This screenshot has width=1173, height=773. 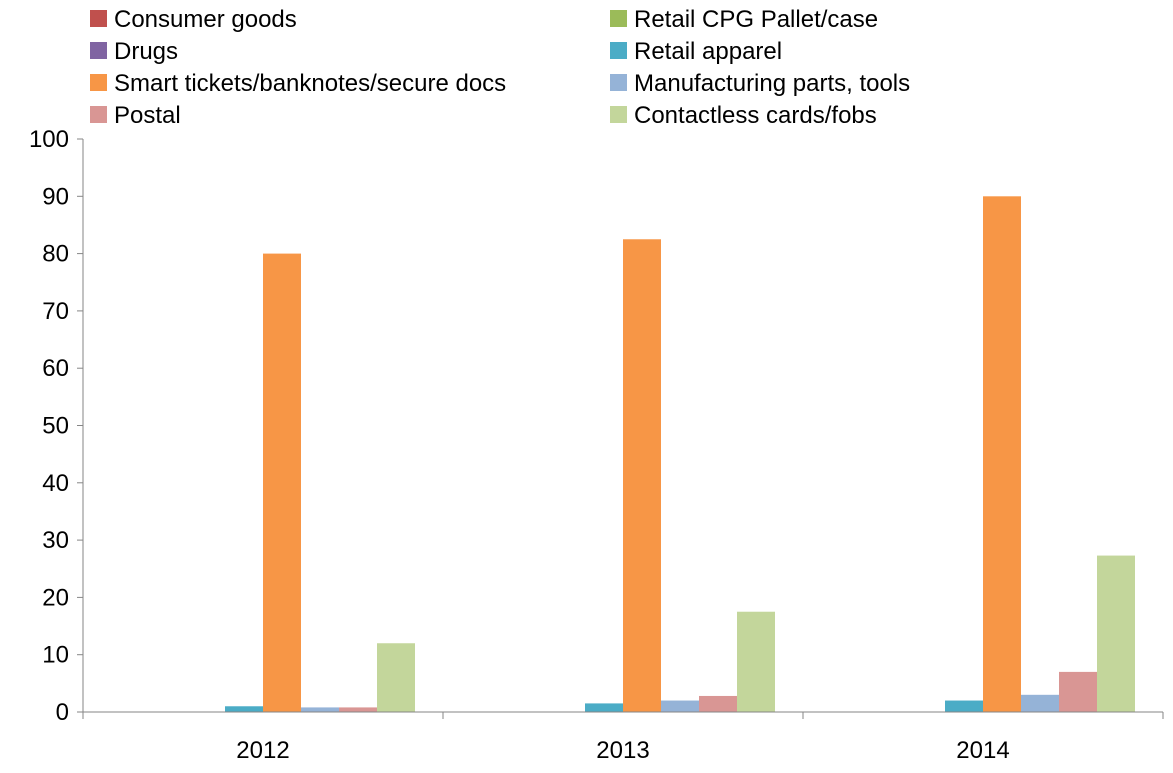 I want to click on y-tick-label: 20, so click(x=55, y=597).